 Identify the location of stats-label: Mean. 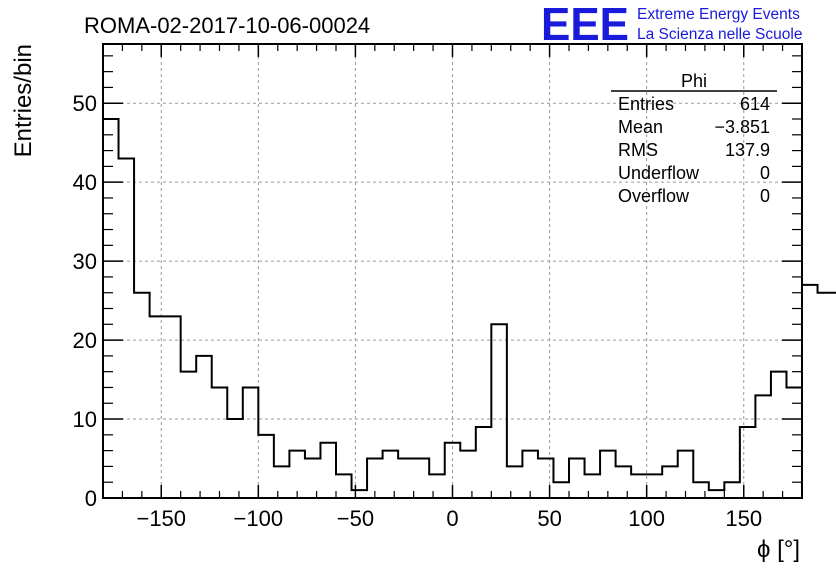
(640, 127).